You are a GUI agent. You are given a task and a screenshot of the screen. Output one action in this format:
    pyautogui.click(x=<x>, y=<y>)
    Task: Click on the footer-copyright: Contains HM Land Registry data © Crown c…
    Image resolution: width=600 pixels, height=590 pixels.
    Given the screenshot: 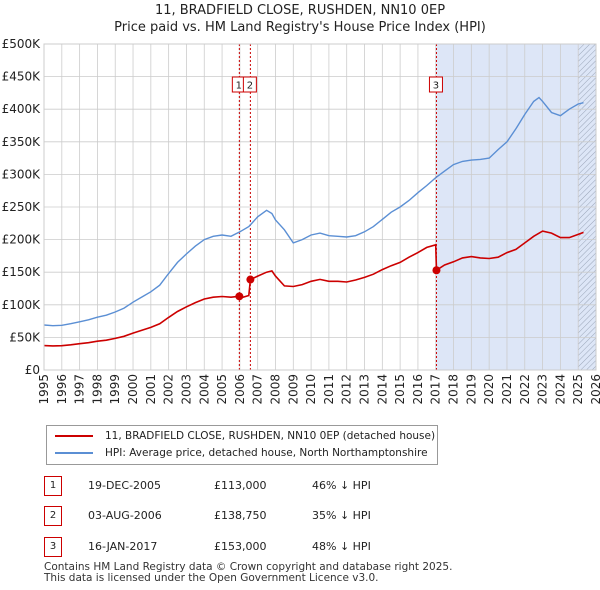 What is the action you would take?
    pyautogui.click(x=248, y=567)
    